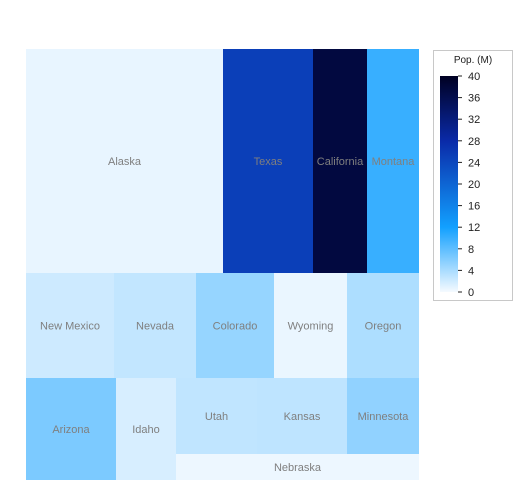  I want to click on treemap-label-utah: Utah, so click(216, 417).